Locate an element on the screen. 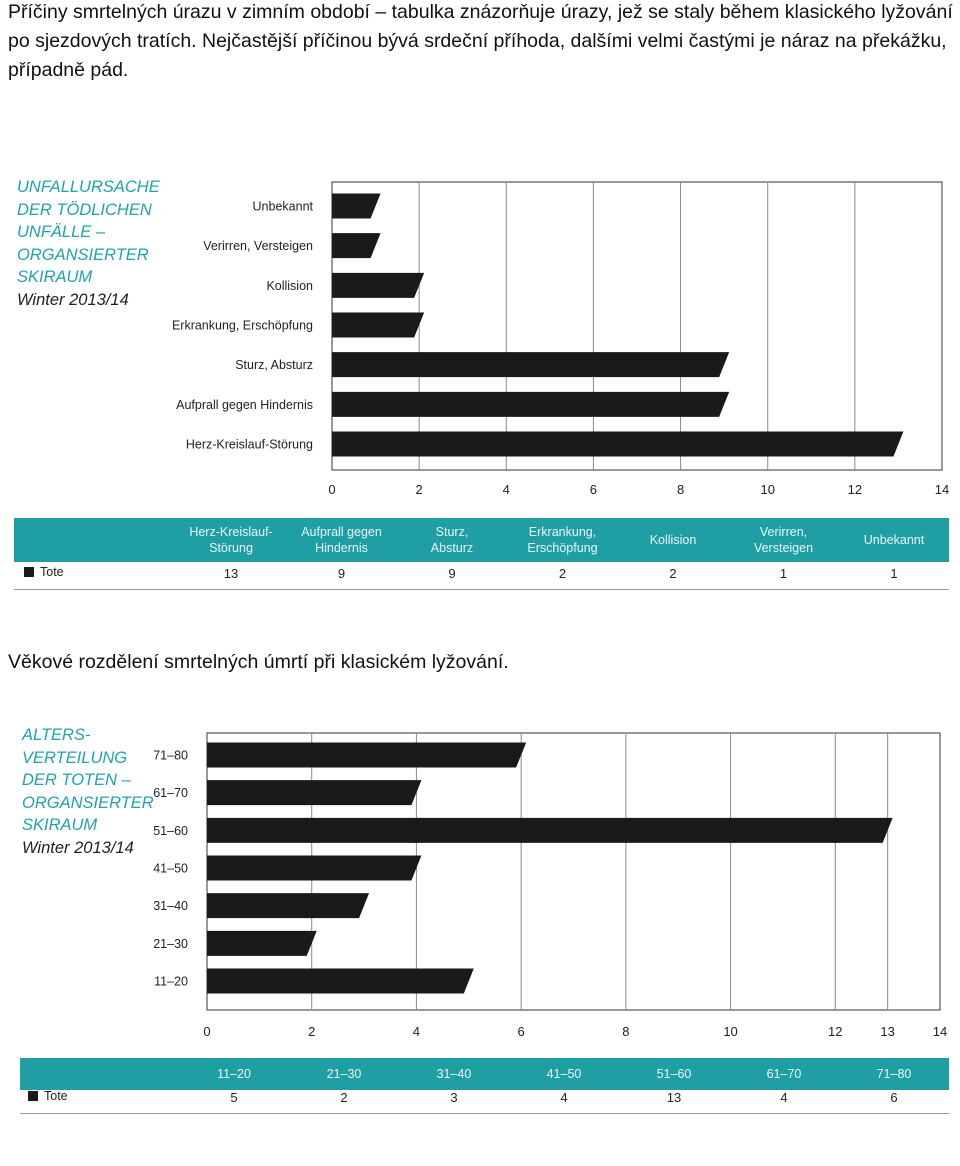 The width and height of the screenshot is (960, 1166). tote-value: 9 is located at coordinates (452, 573).